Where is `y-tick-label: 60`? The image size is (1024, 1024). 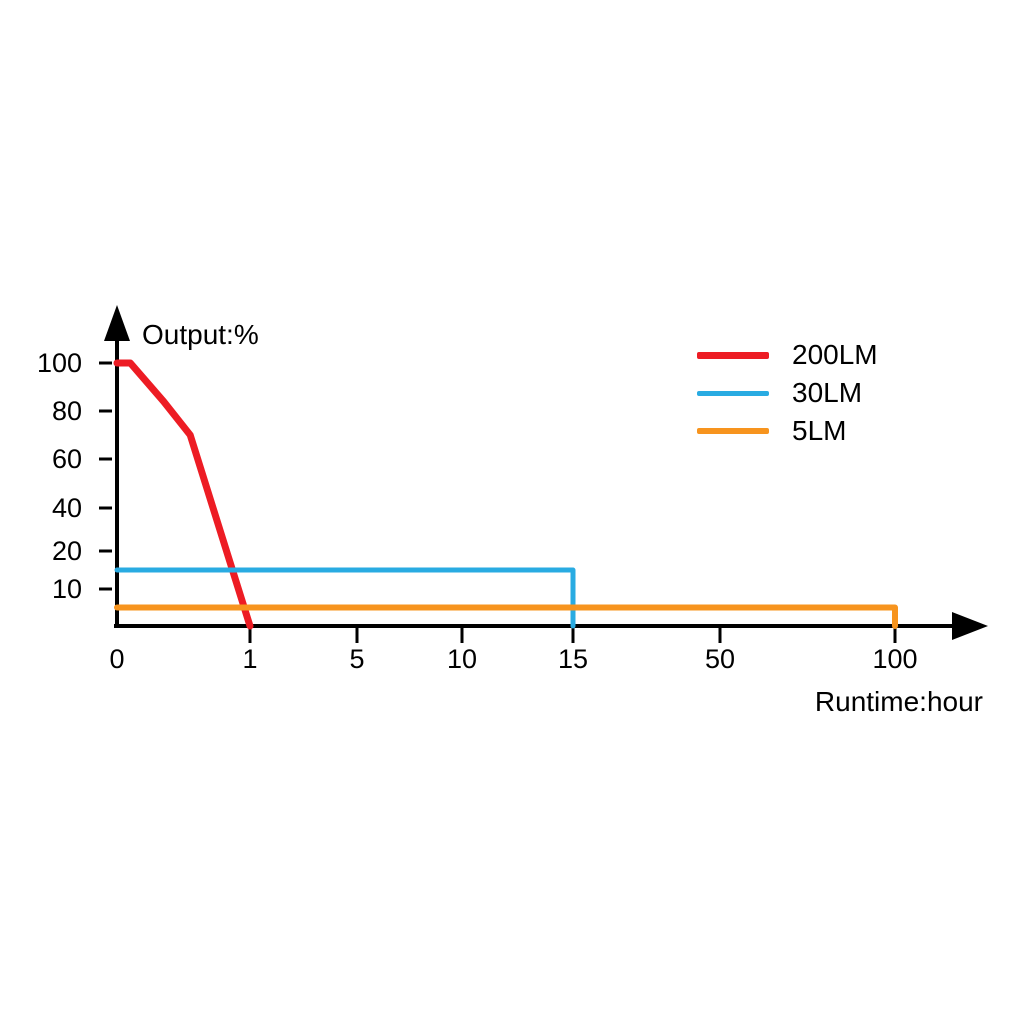
y-tick-label: 60 is located at coordinates (66, 459).